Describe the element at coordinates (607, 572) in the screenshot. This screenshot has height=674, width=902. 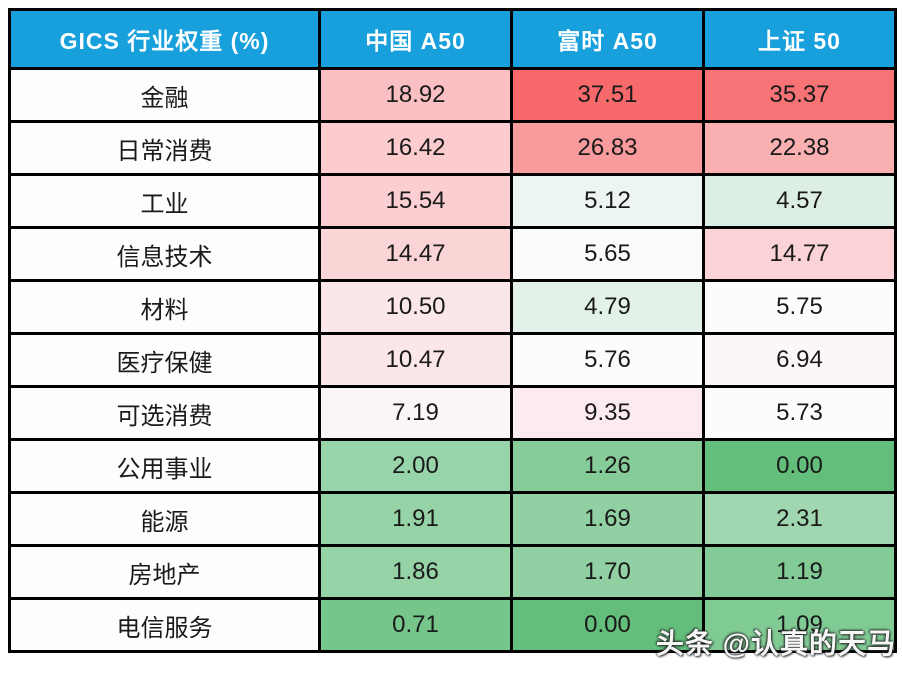
I see `weight-cell: 1.70` at that location.